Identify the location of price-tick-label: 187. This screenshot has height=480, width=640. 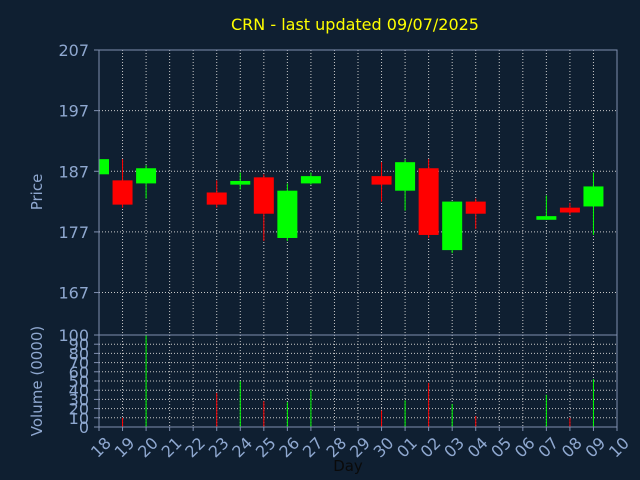
(73, 171).